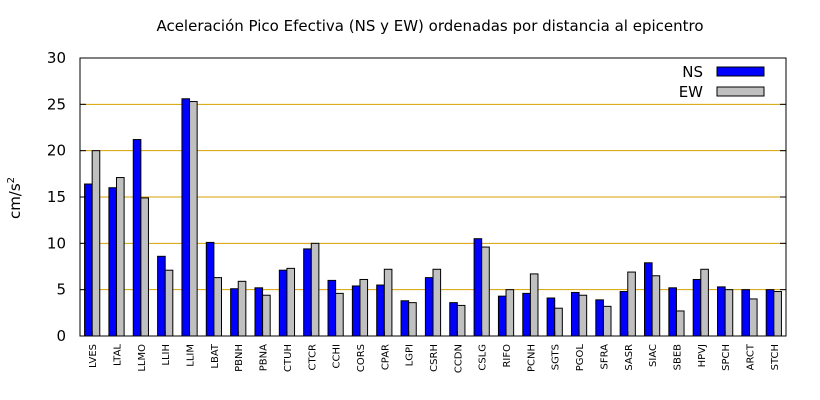  Describe the element at coordinates (680, 323) in the screenshot. I see `bar-ew-sbeb` at that location.